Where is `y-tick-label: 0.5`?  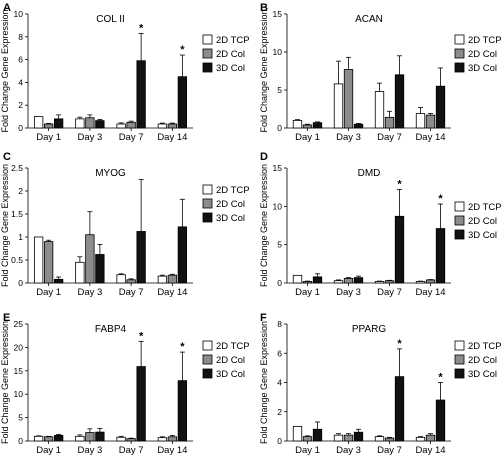 y-tick-label: 0.5 is located at coordinates (17, 260).